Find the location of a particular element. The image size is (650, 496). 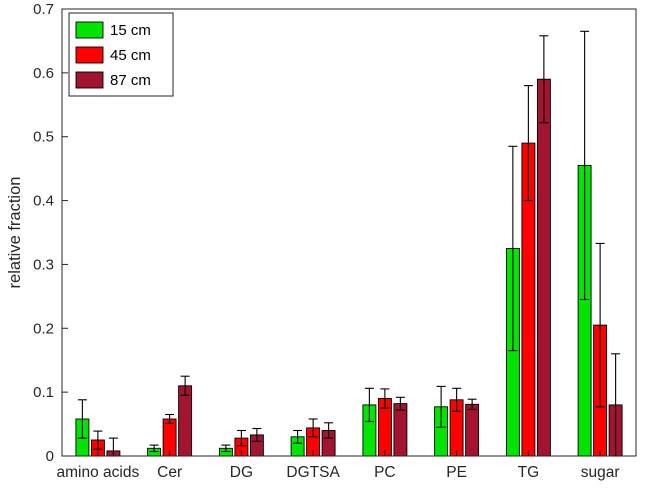

bar-cer-87cm is located at coordinates (185, 421).